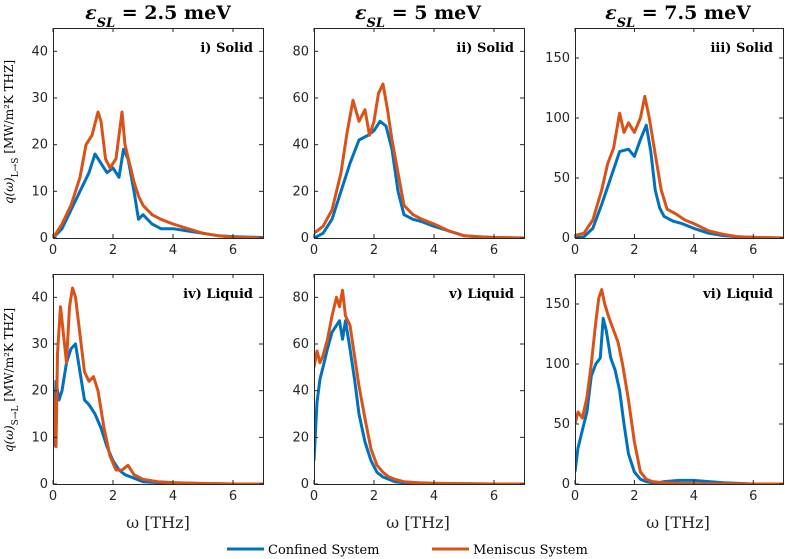 This screenshot has width=785, height=559. Describe the element at coordinates (737, 294) in the screenshot. I see `panel-label-6: vi) Liquid` at that location.